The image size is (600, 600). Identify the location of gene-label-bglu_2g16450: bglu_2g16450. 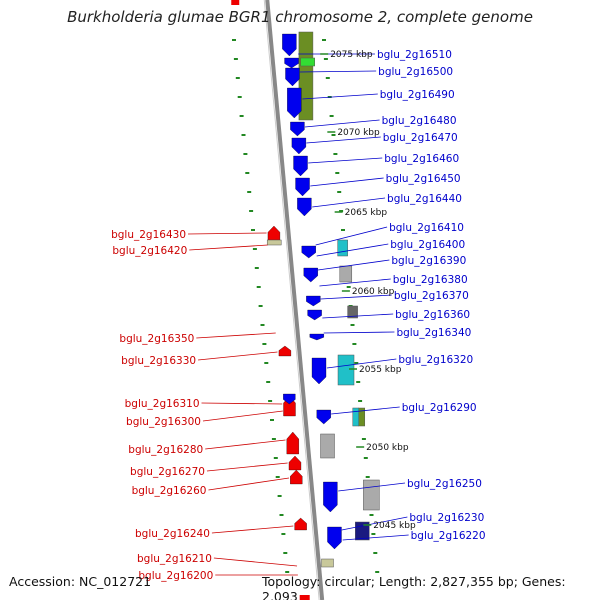
(423, 179).